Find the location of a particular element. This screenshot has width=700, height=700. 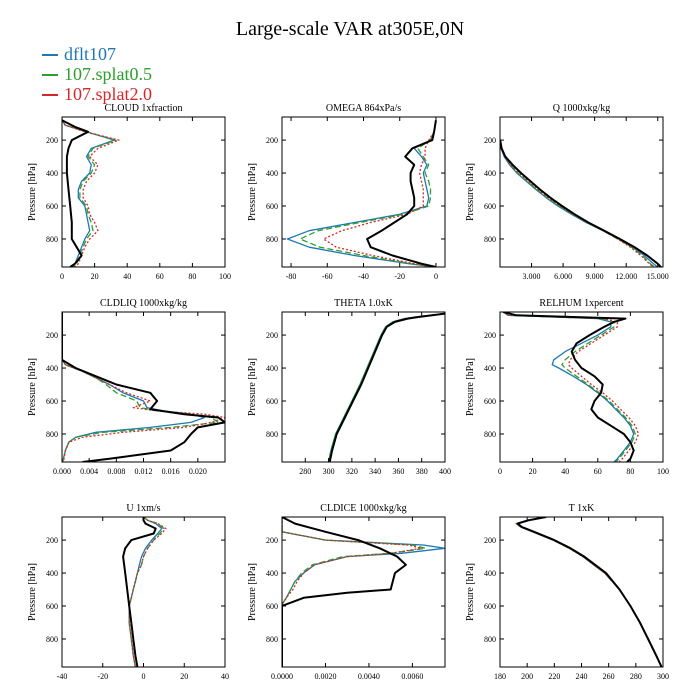

x-tick-label: -60 is located at coordinates (327, 276).